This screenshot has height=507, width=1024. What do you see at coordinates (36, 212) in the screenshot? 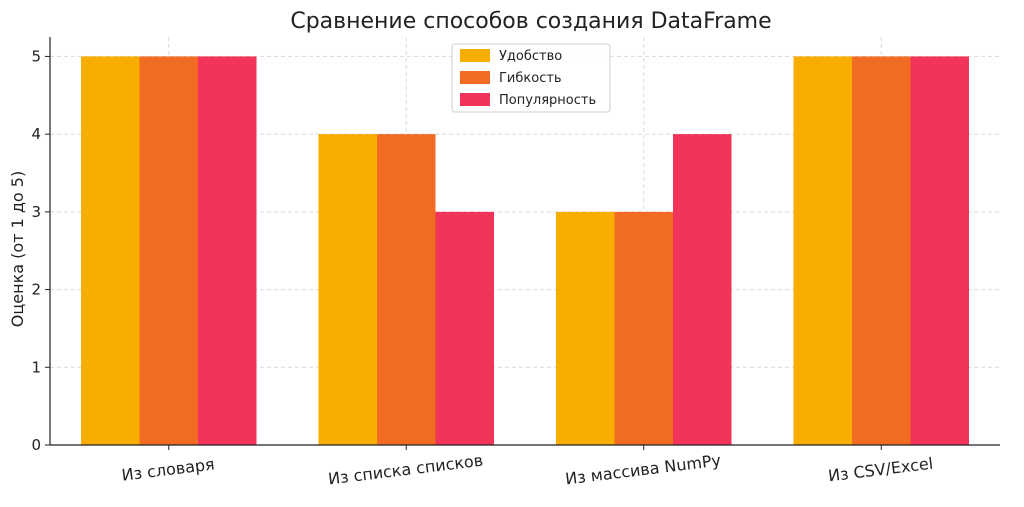
I see `y-tick-label: 3` at bounding box center [36, 212].